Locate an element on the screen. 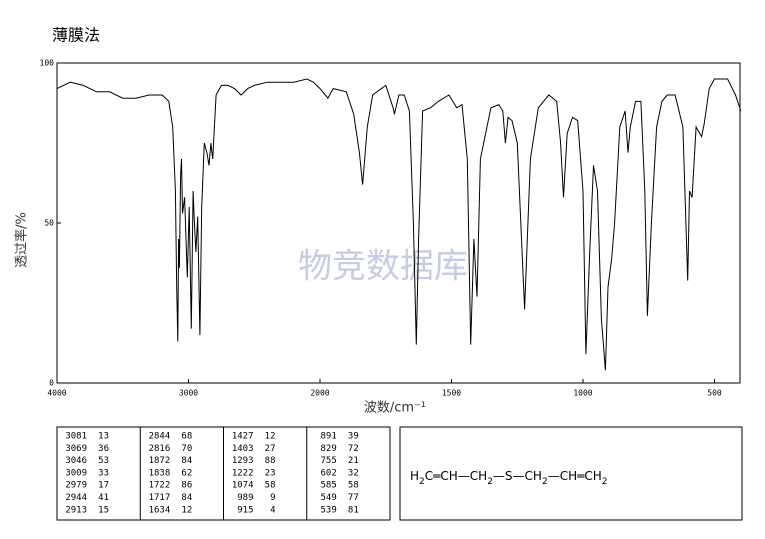  x-tick-label: 500 is located at coordinates (714, 393).